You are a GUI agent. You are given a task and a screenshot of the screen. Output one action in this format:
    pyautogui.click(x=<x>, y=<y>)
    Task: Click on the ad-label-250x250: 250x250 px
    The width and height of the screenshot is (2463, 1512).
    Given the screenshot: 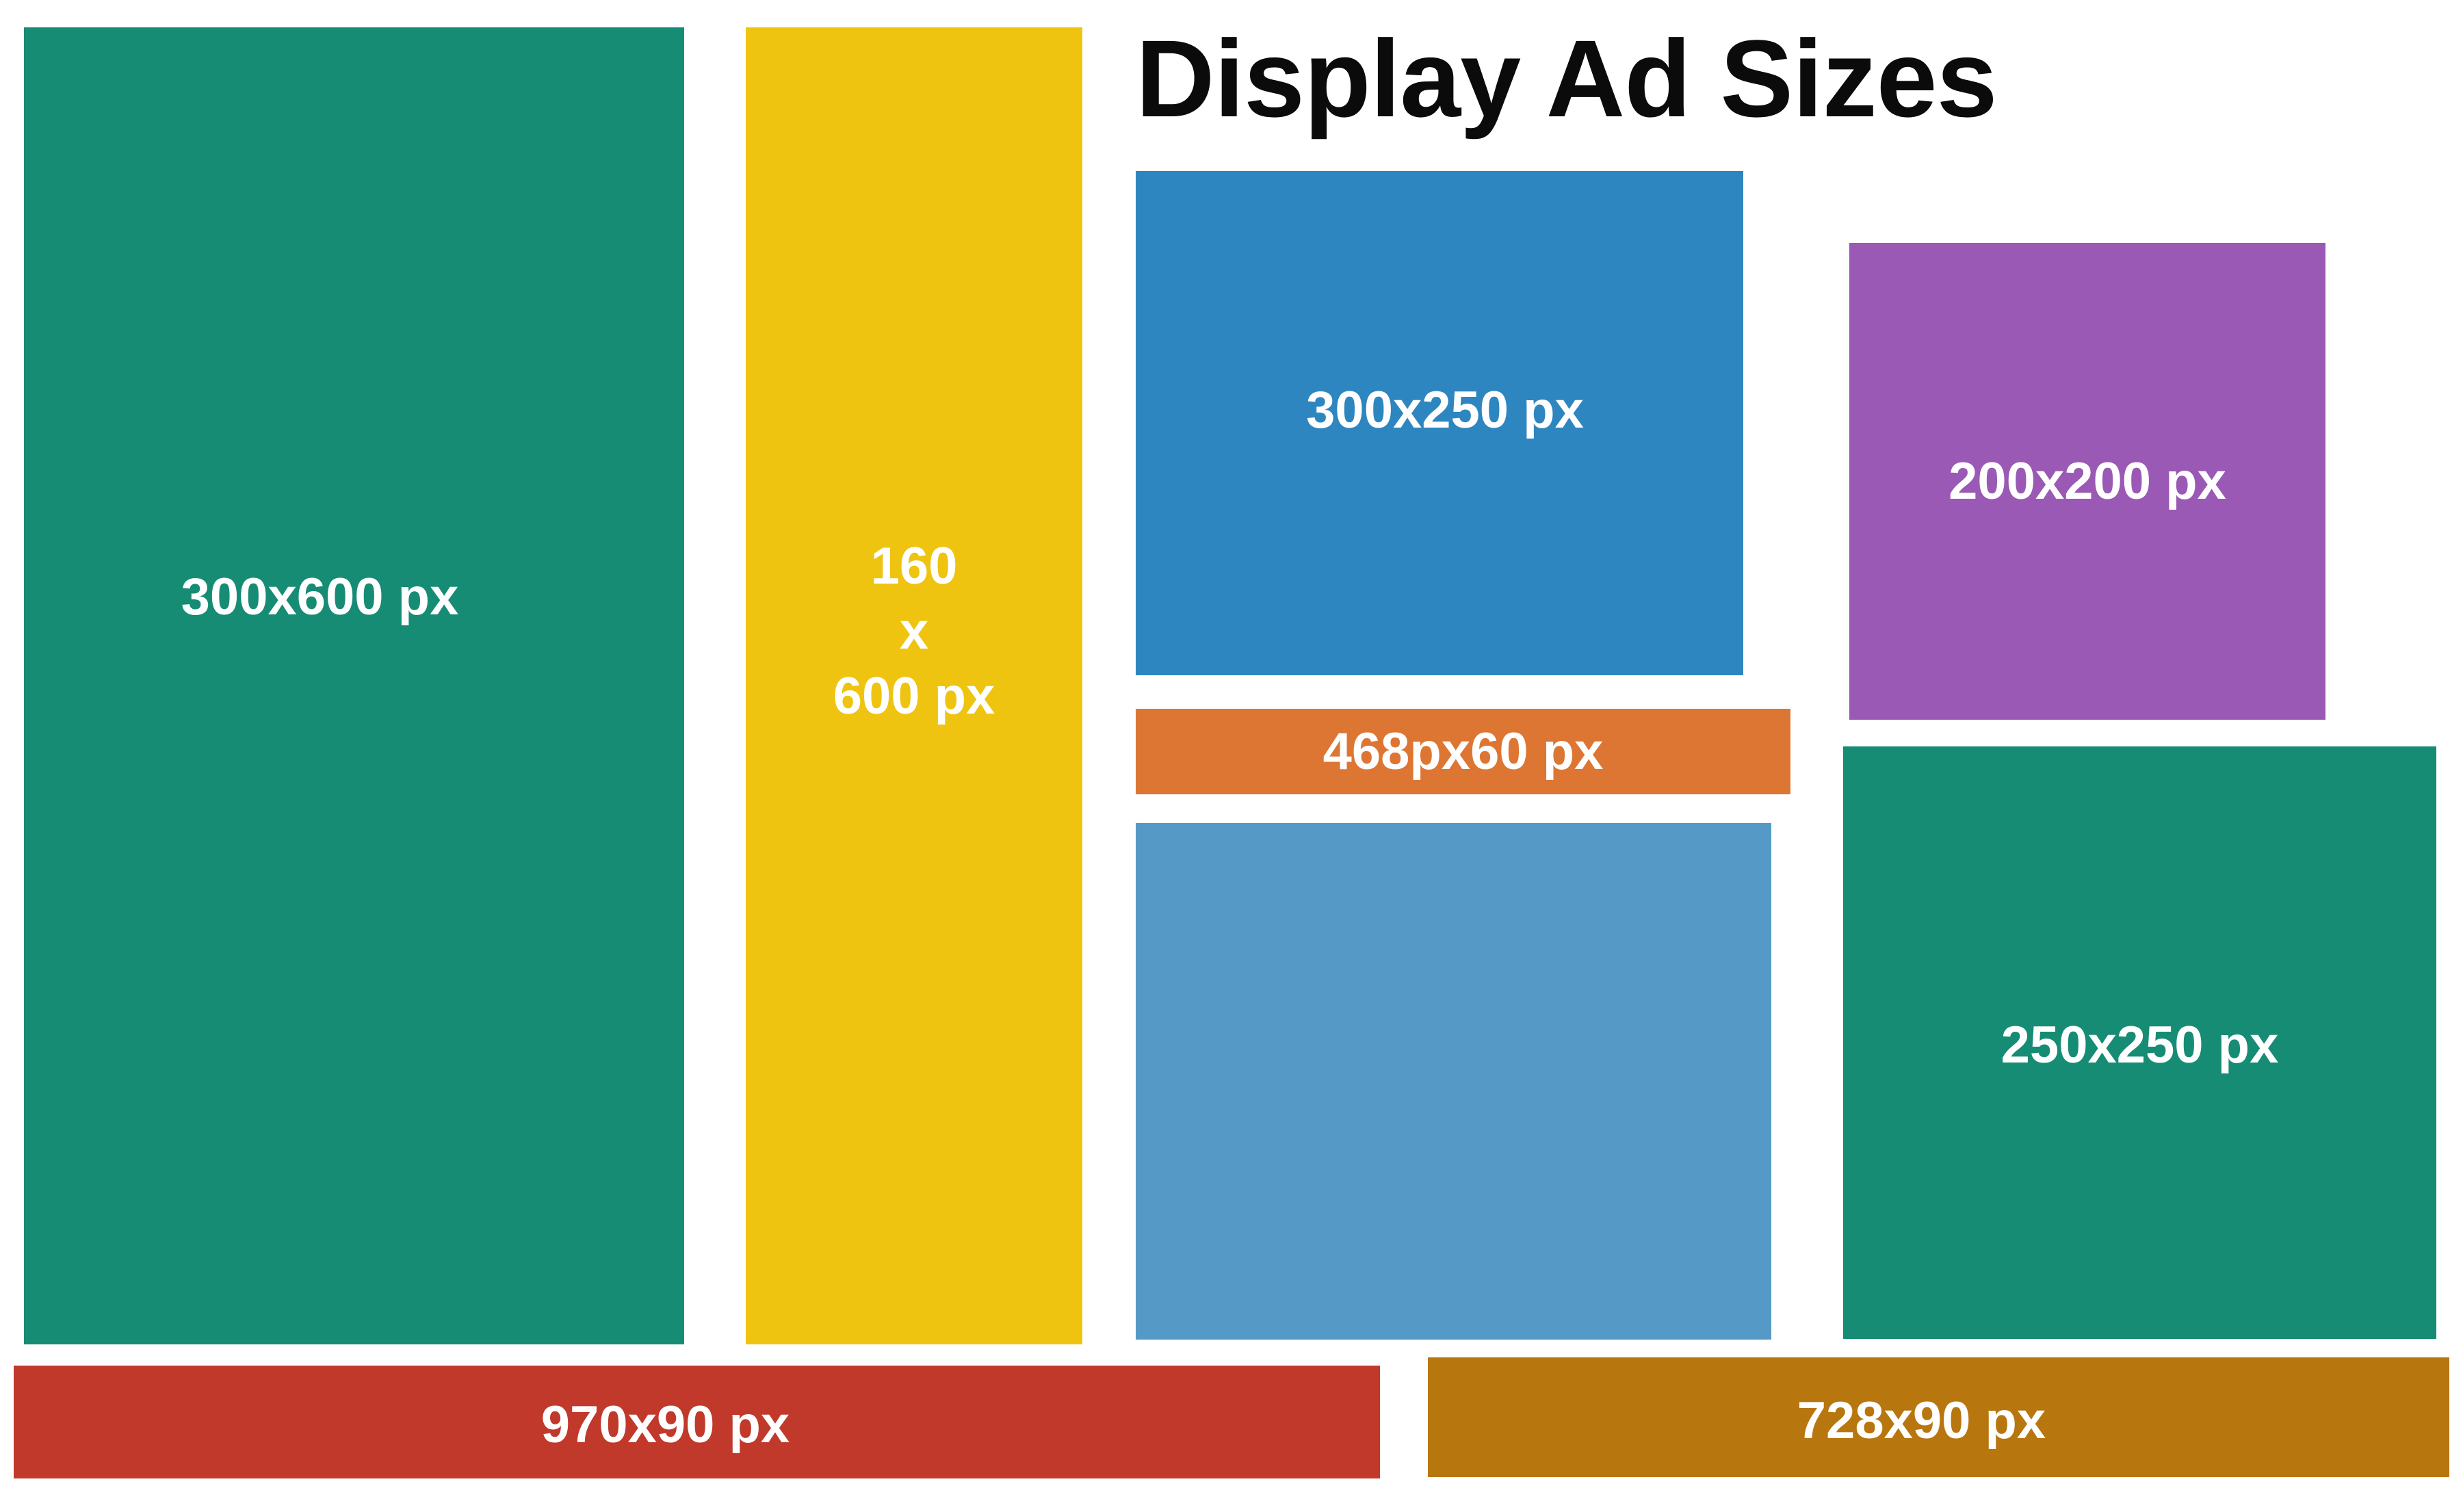 What is the action you would take?
    pyautogui.click(x=2140, y=1044)
    